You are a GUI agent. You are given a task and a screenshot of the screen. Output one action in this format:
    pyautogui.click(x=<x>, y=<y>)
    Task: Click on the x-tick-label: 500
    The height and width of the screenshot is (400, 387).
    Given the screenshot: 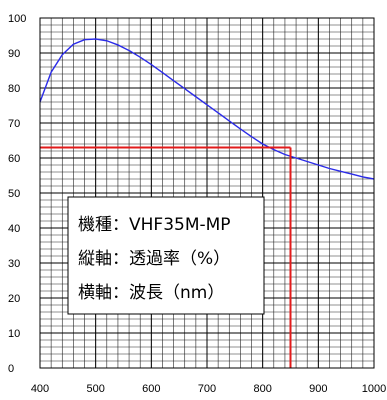 What is the action you would take?
    pyautogui.click(x=95, y=389)
    